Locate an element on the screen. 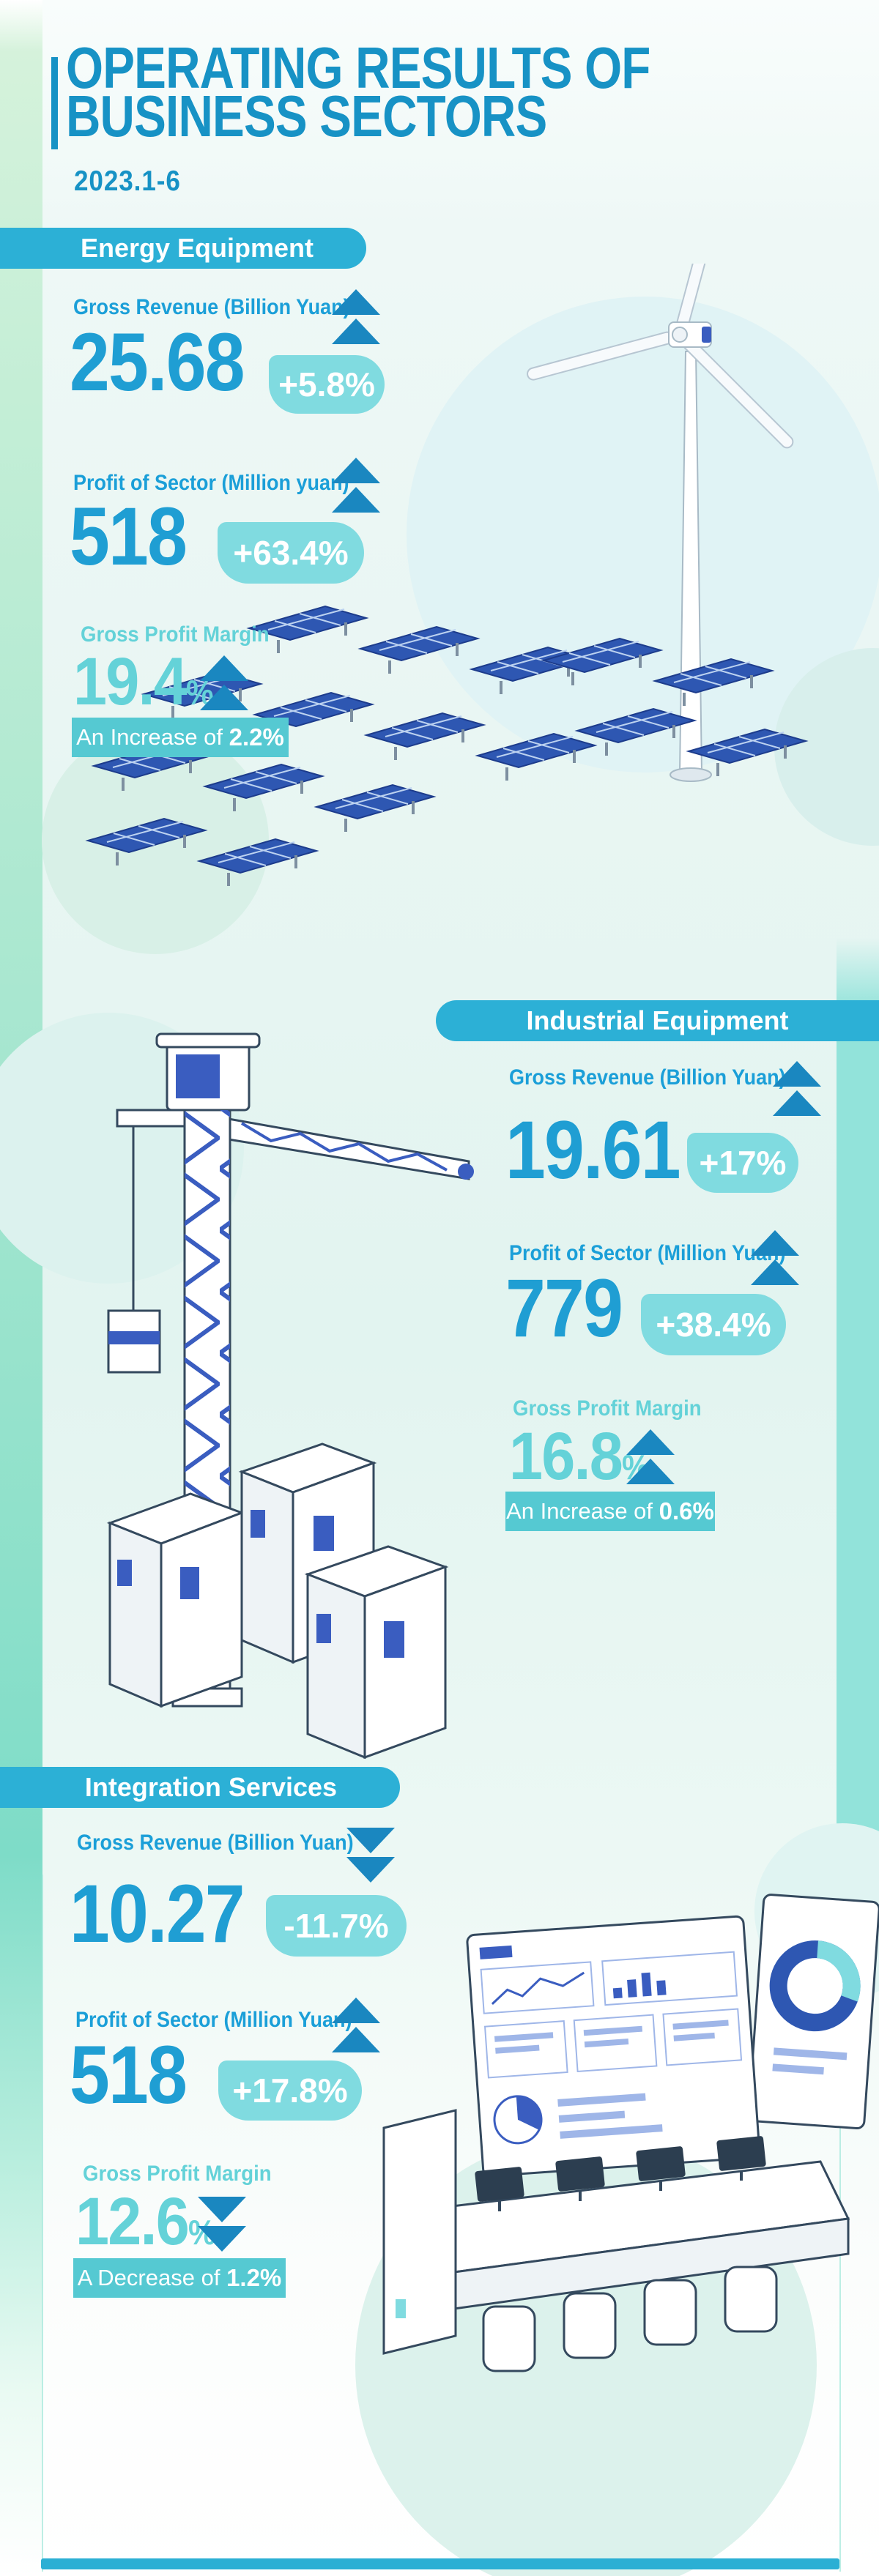  page-title: OPERATING RESULTS OF BUSINESS SECTORS is located at coordinates (358, 92).